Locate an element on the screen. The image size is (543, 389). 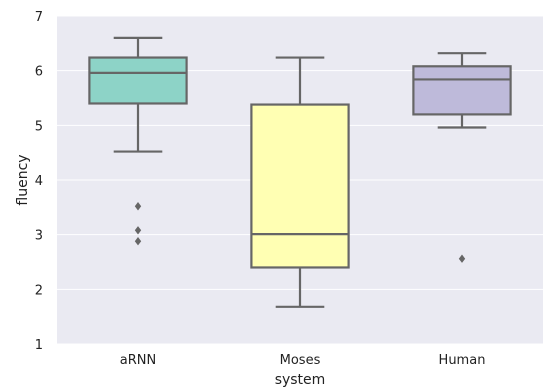
x-tick-labels: aRNN Moses Human is located at coordinates (303, 360).